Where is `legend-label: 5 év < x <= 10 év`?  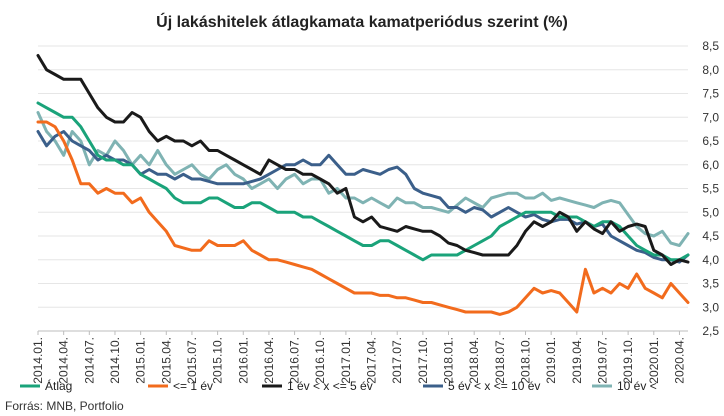
legend-label: 5 év < x <= 10 év is located at coordinates (494, 386).